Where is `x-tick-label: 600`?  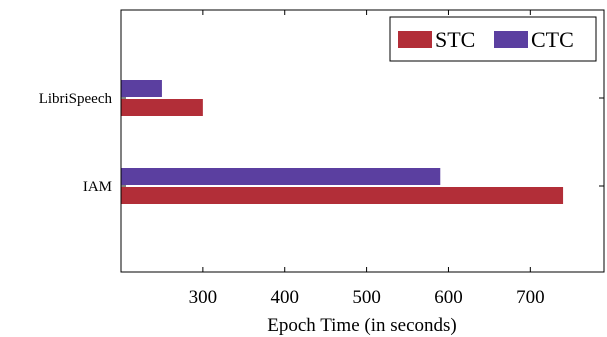
x-tick-label: 600 is located at coordinates (448, 297).